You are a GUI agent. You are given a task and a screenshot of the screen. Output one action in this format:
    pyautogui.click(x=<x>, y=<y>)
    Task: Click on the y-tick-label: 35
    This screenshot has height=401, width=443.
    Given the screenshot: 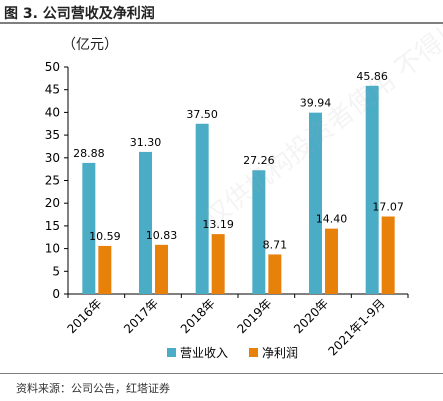 What is the action you would take?
    pyautogui.click(x=52, y=135)
    